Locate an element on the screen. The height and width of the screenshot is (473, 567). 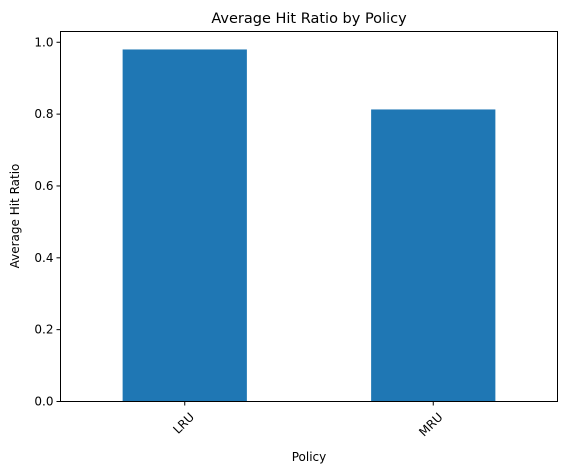
y-tick-label: 1.0 is located at coordinates (43, 42).